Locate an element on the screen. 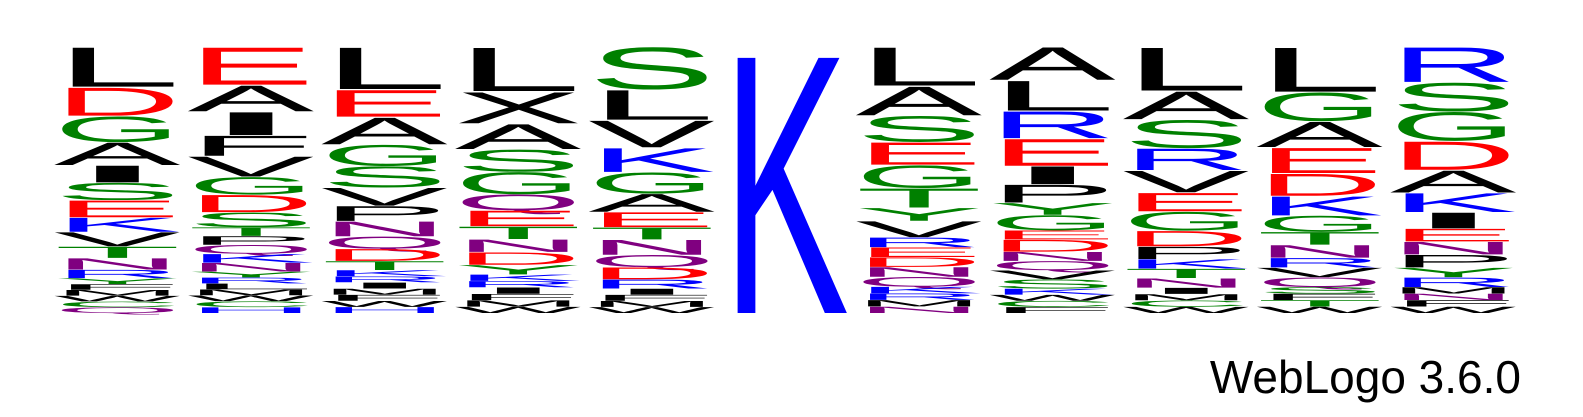 Image resolution: width=1583 pixels, height=417 pixels. logo-column-6: K is located at coordinates (785, 196).